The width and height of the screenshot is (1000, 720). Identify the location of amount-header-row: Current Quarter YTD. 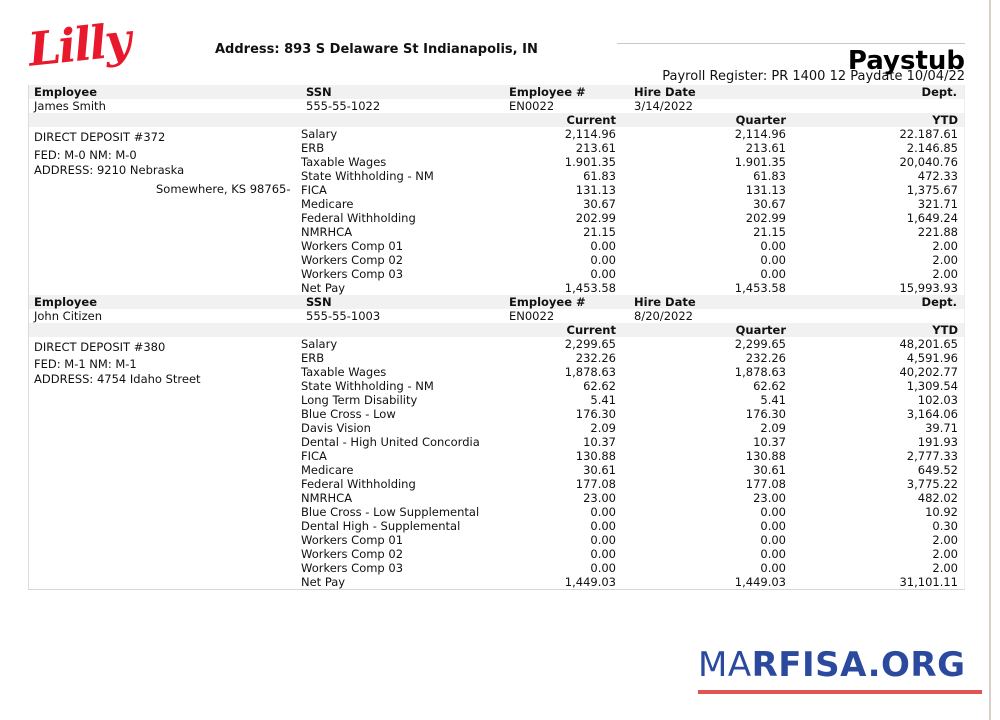
(496, 120).